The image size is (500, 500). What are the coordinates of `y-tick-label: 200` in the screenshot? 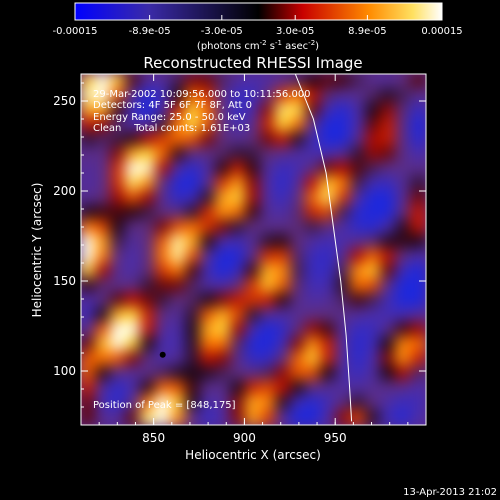 It's located at (64, 191).